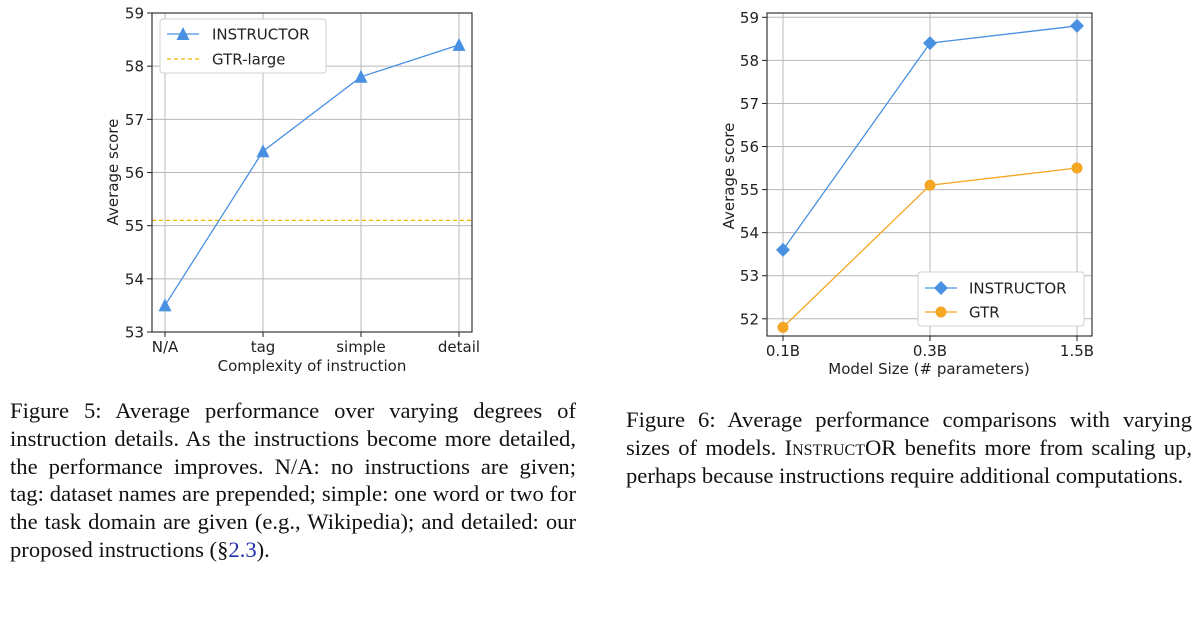 This screenshot has height=618, width=1200. What do you see at coordinates (941, 288) in the screenshot?
I see `chart2-legend-marker-instructor` at bounding box center [941, 288].